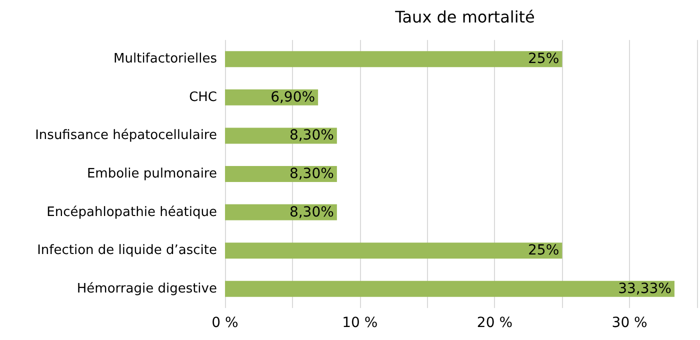  Describe the element at coordinates (131, 212) in the screenshot. I see `y-tick-label: Encépahlopathie héatique` at that location.